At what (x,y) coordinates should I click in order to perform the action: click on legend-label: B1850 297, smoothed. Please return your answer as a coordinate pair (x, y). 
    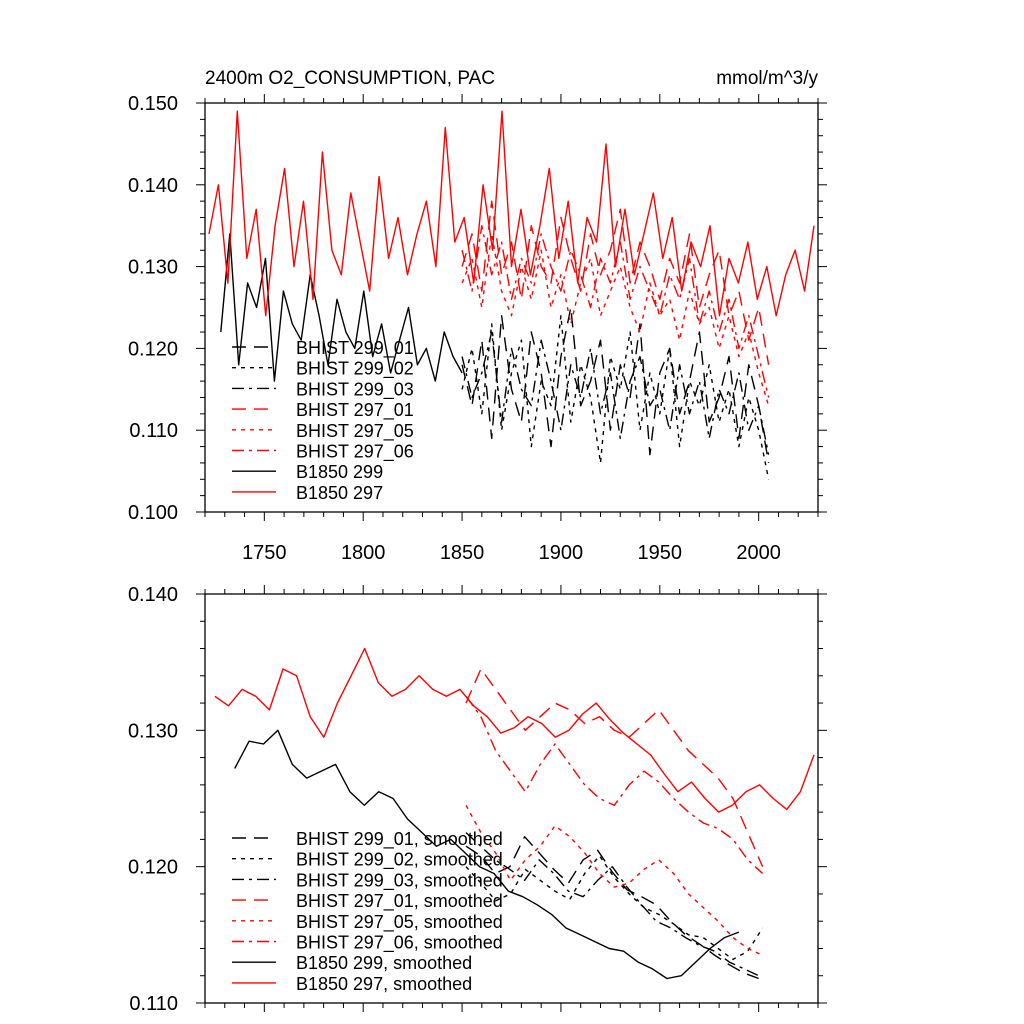
    Looking at the image, I should click on (384, 984).